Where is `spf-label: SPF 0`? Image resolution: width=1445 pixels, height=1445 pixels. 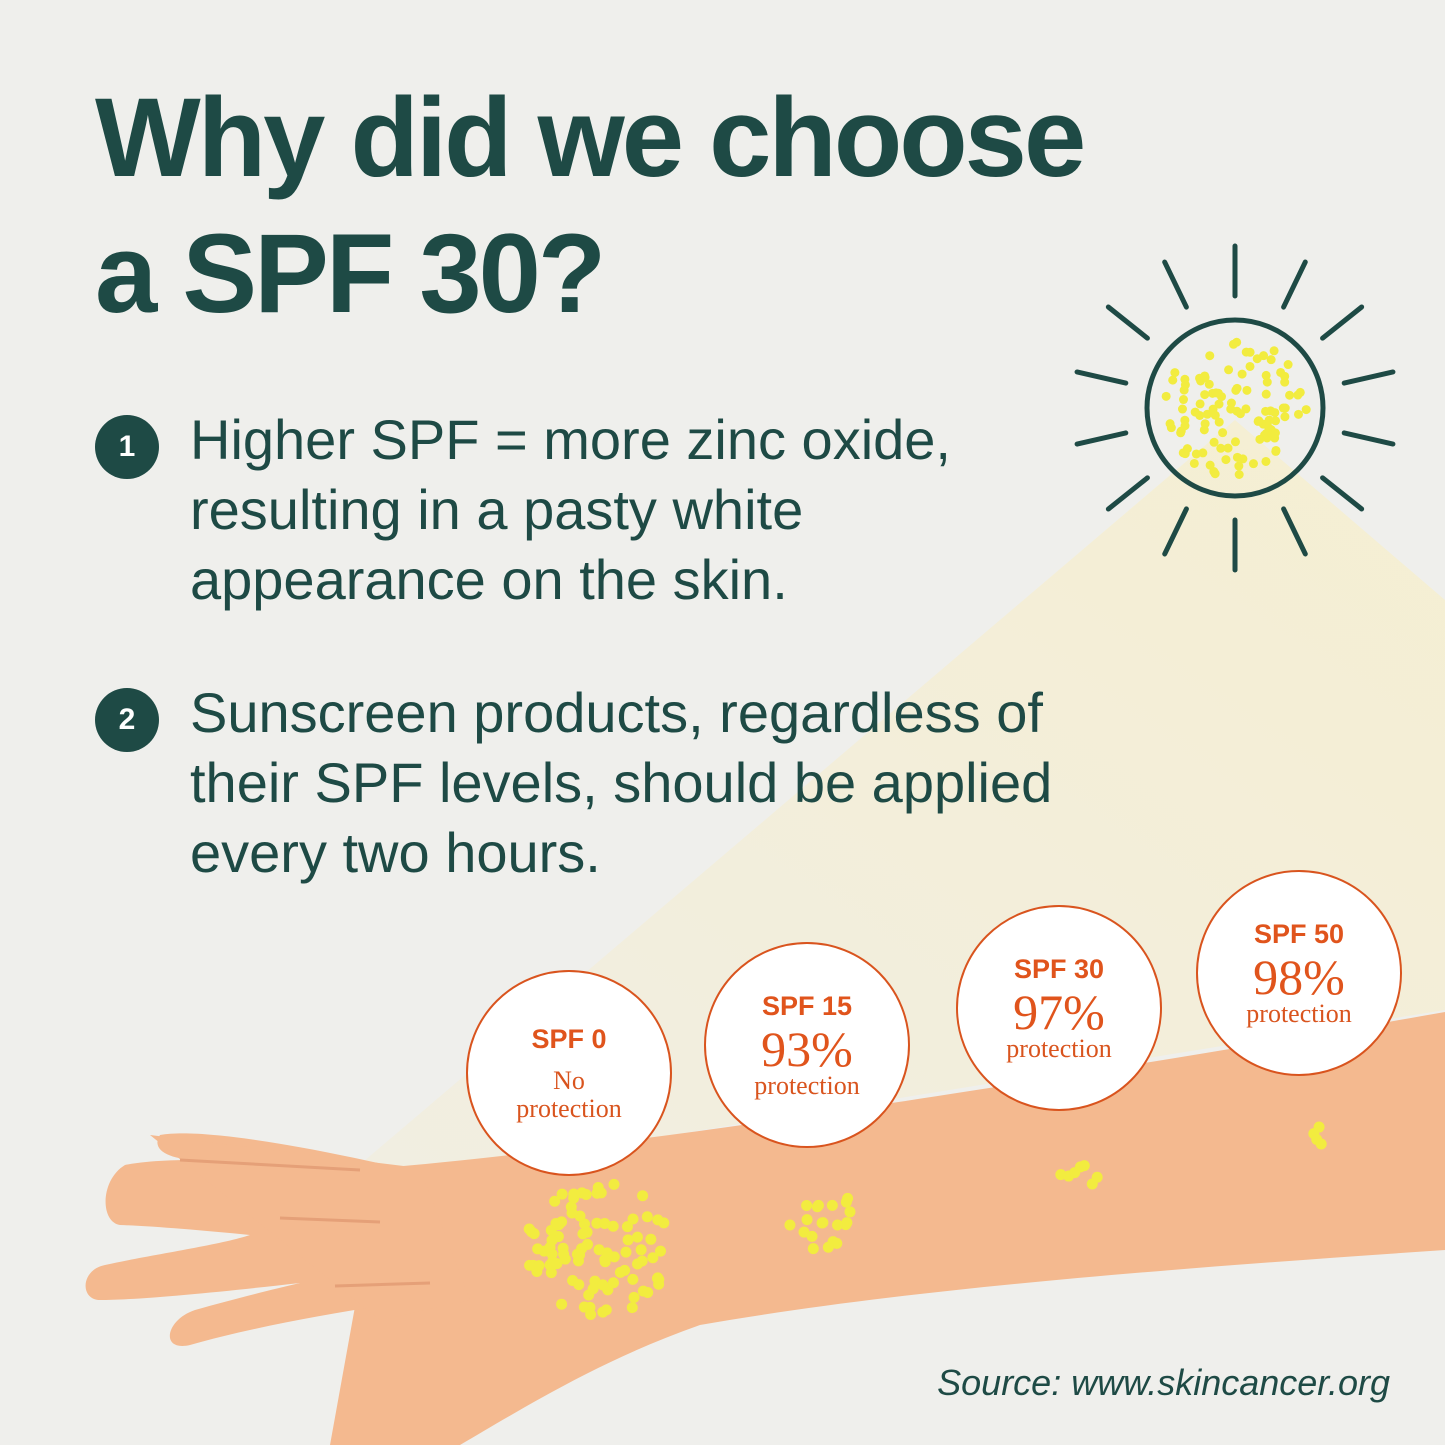
spf-label: SPF 0 is located at coordinates (569, 1038).